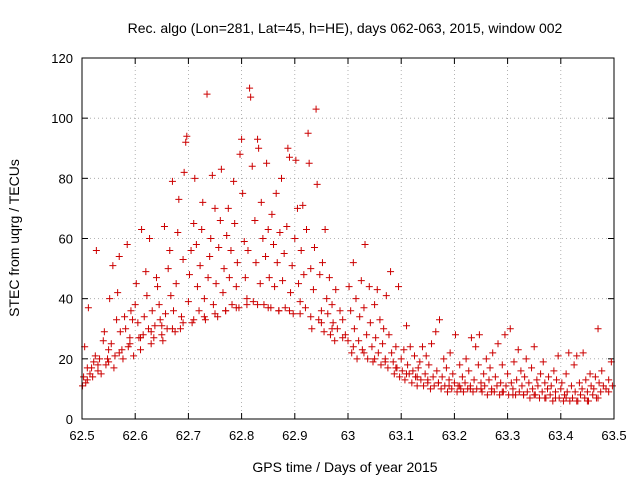 This screenshot has height=480, width=640. Describe the element at coordinates (454, 435) in the screenshot. I see `x-tick-label: 63.2` at that location.